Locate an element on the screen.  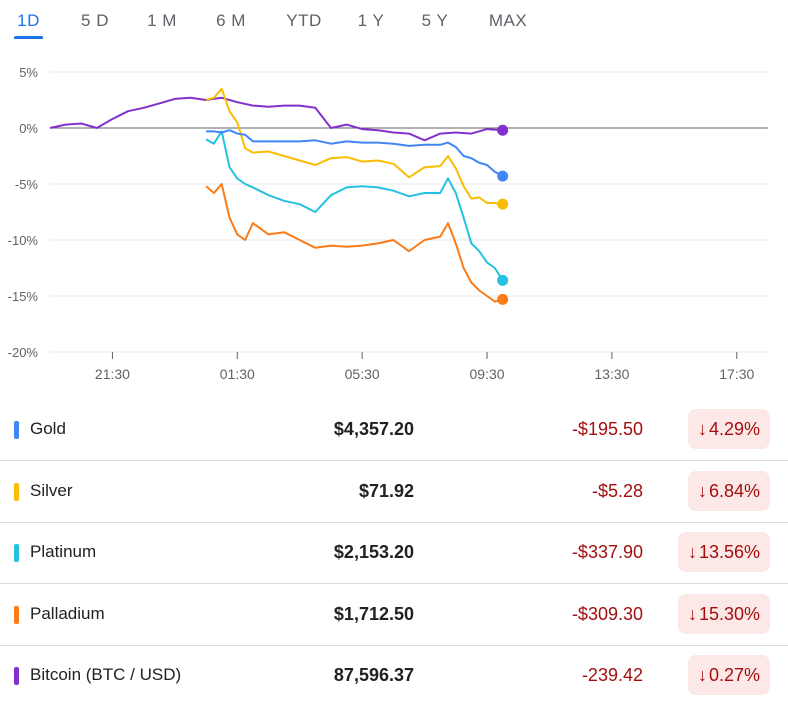
asset-change: -$309.30 is located at coordinates (607, 613).